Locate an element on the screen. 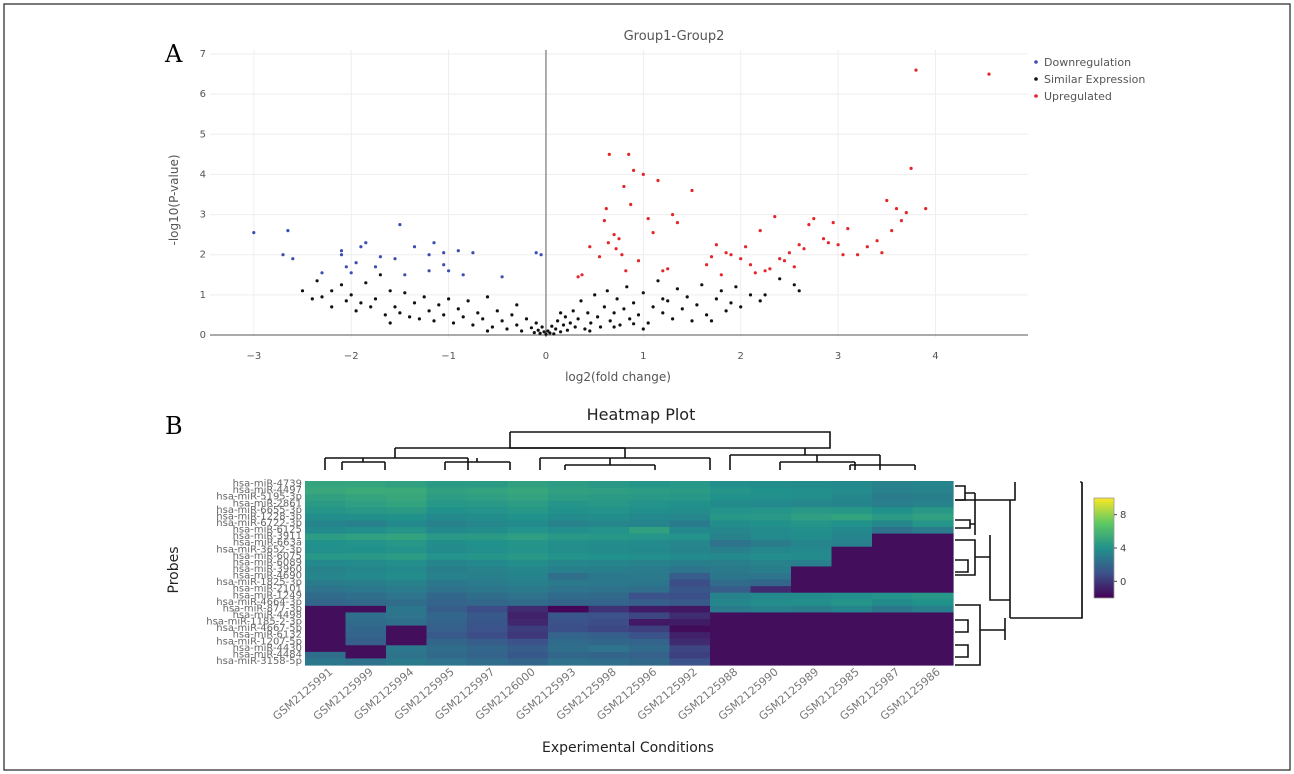 This screenshot has height=774, width=1294. volcano-x-tick: −3 is located at coordinates (253, 356).